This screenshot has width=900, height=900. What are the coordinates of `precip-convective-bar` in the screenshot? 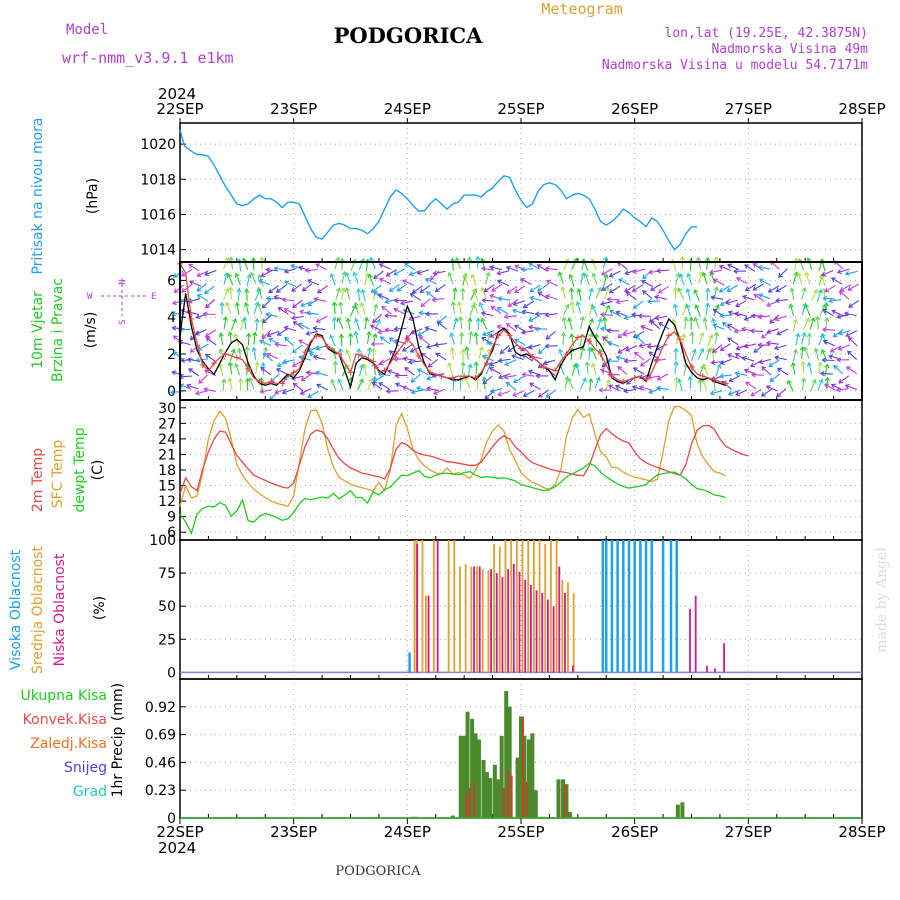 It's located at (474, 799).